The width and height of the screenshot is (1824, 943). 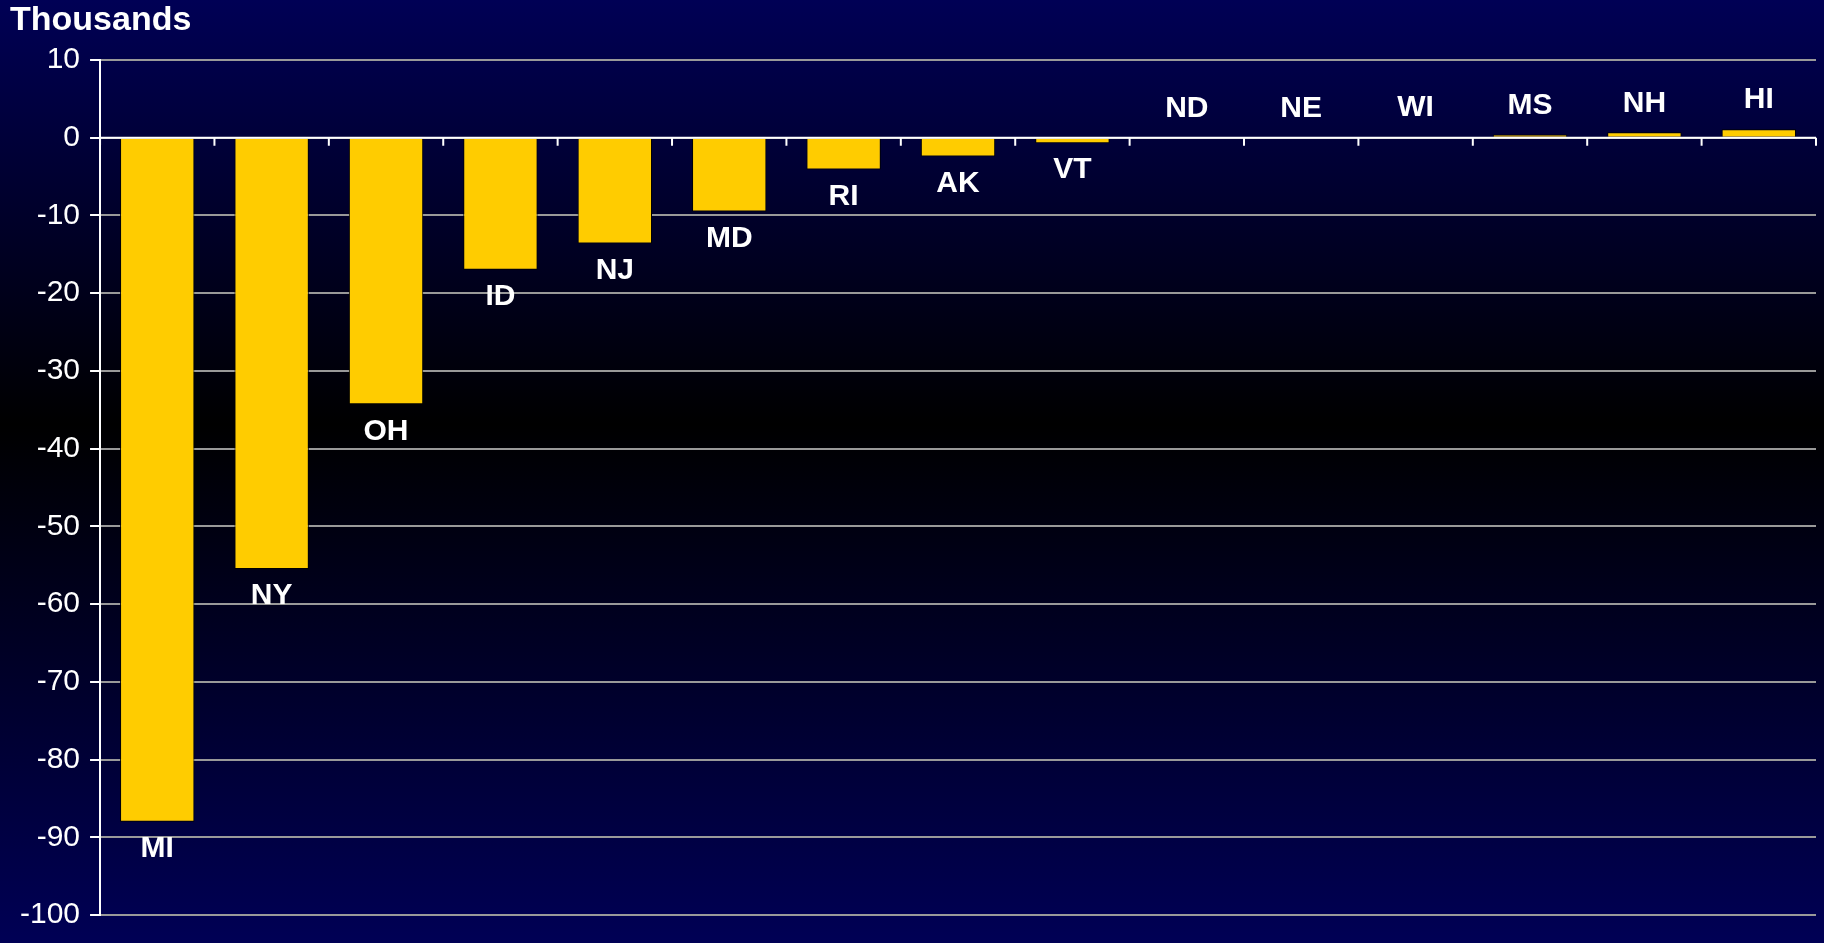 What do you see at coordinates (101, 19) in the screenshot?
I see `y-axis-title: Thousands` at bounding box center [101, 19].